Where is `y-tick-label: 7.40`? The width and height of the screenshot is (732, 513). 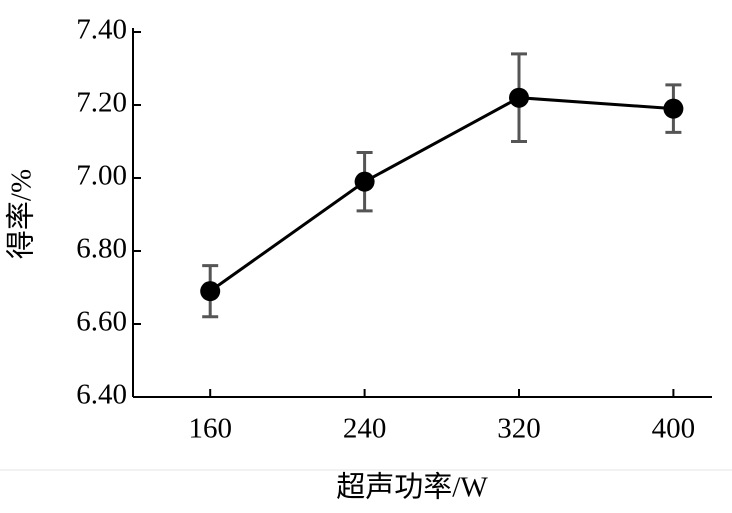 y-tick-label: 7.40 is located at coordinates (101, 30).